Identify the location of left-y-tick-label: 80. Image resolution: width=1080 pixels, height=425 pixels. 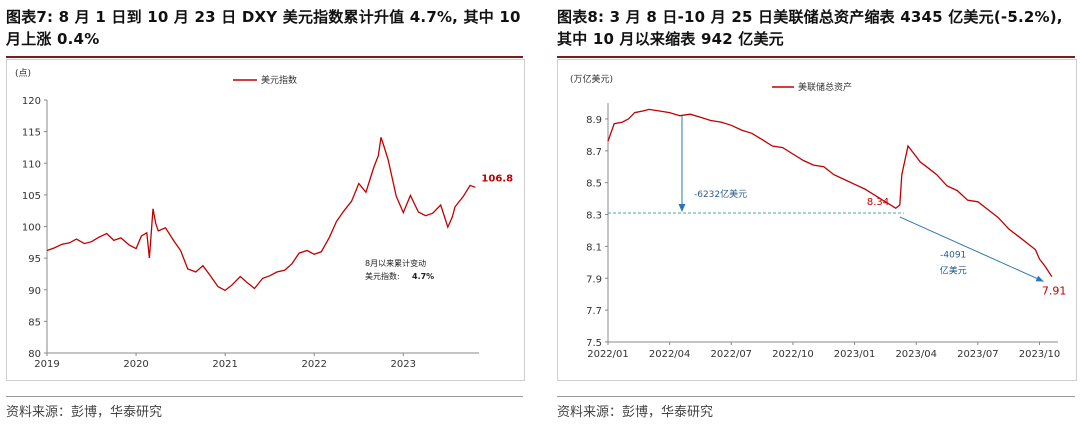
(34, 354).